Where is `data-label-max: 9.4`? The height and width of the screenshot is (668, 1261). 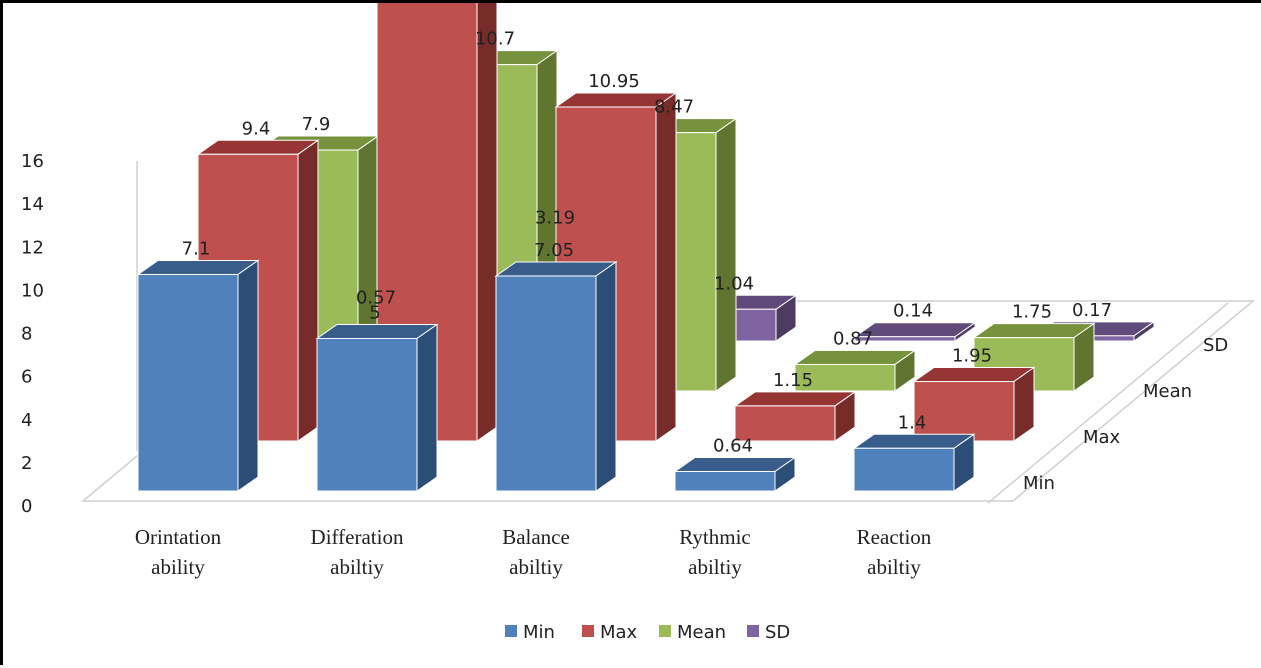
data-label-max: 9.4 is located at coordinates (256, 128).